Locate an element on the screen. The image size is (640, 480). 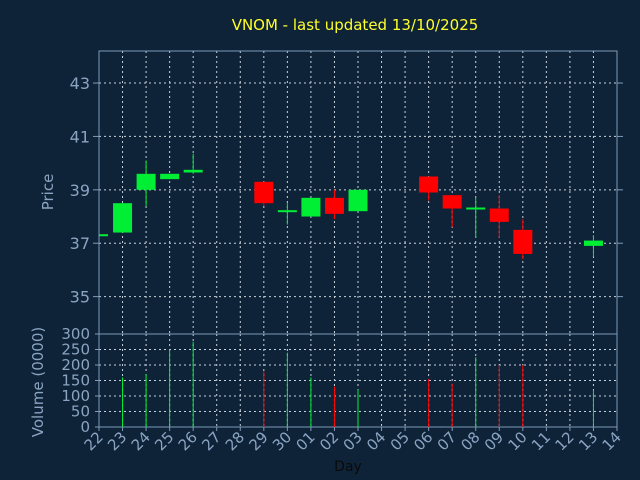
volume-tick-label: 250 is located at coordinates (75, 350).